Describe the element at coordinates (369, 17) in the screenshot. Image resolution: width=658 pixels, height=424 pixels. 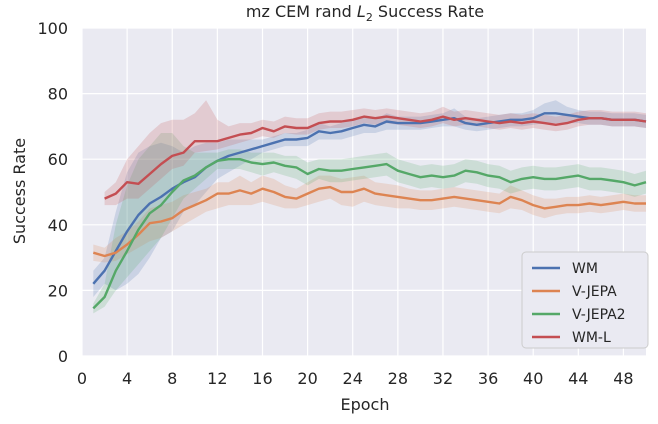
I see `title-subscript: 2` at that location.